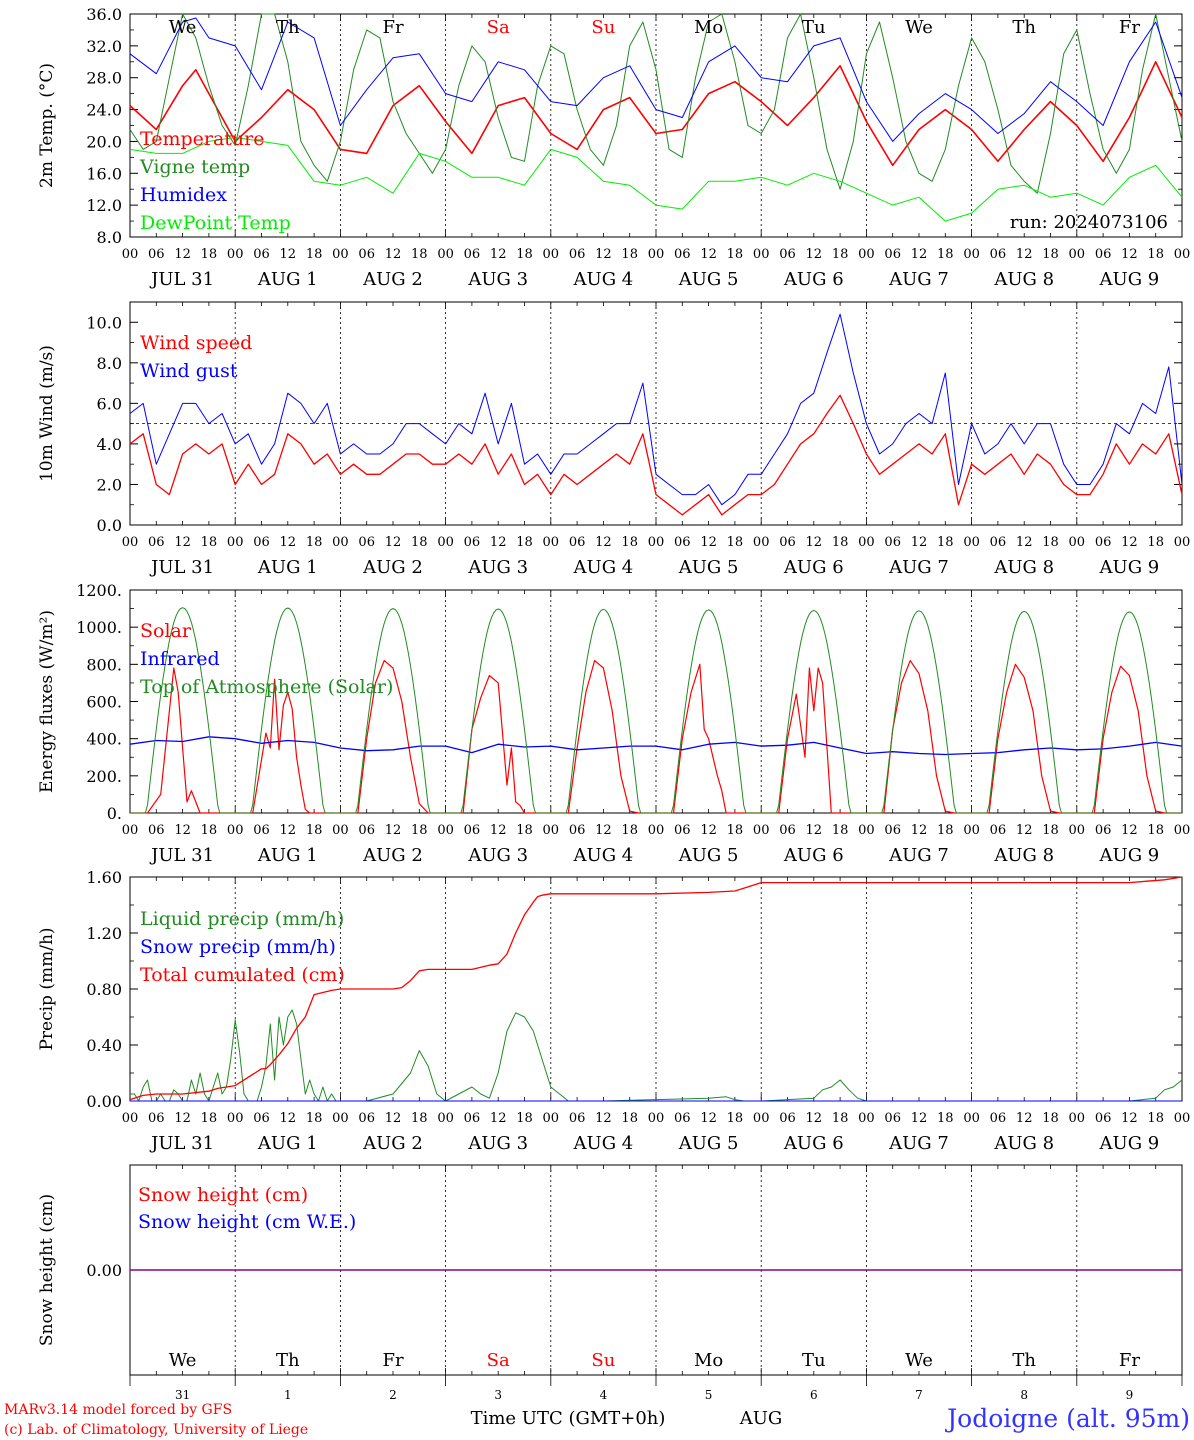 The image size is (1194, 1440). What do you see at coordinates (118, 1410) in the screenshot?
I see `credit-line: MARv3.14 model forced by GFS` at bounding box center [118, 1410].